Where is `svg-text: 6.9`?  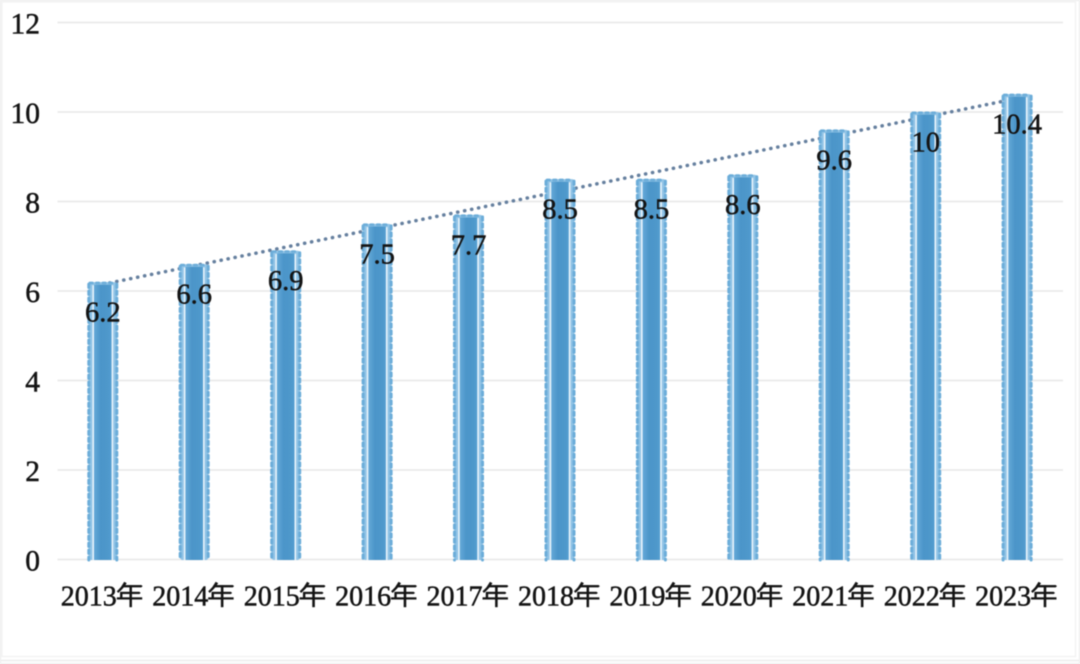
svg-text: 6.9 is located at coordinates (286, 281).